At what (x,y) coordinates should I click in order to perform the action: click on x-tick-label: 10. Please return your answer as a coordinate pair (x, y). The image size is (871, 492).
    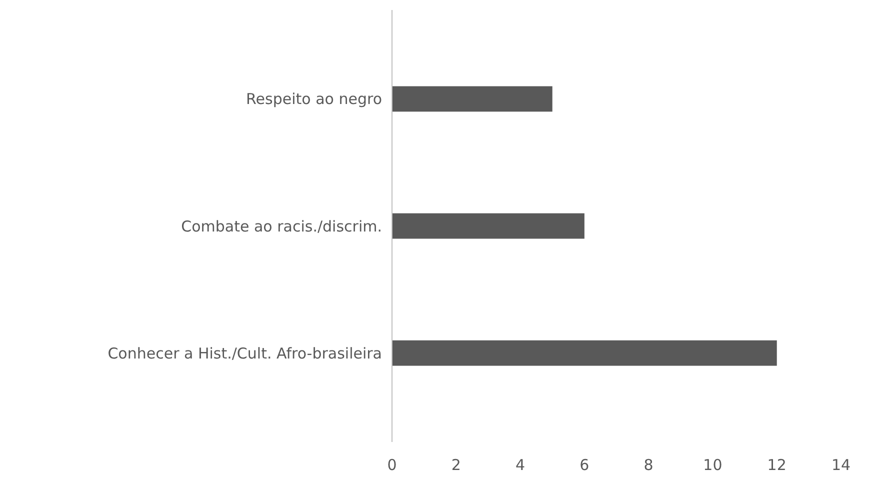
    Looking at the image, I should click on (712, 465).